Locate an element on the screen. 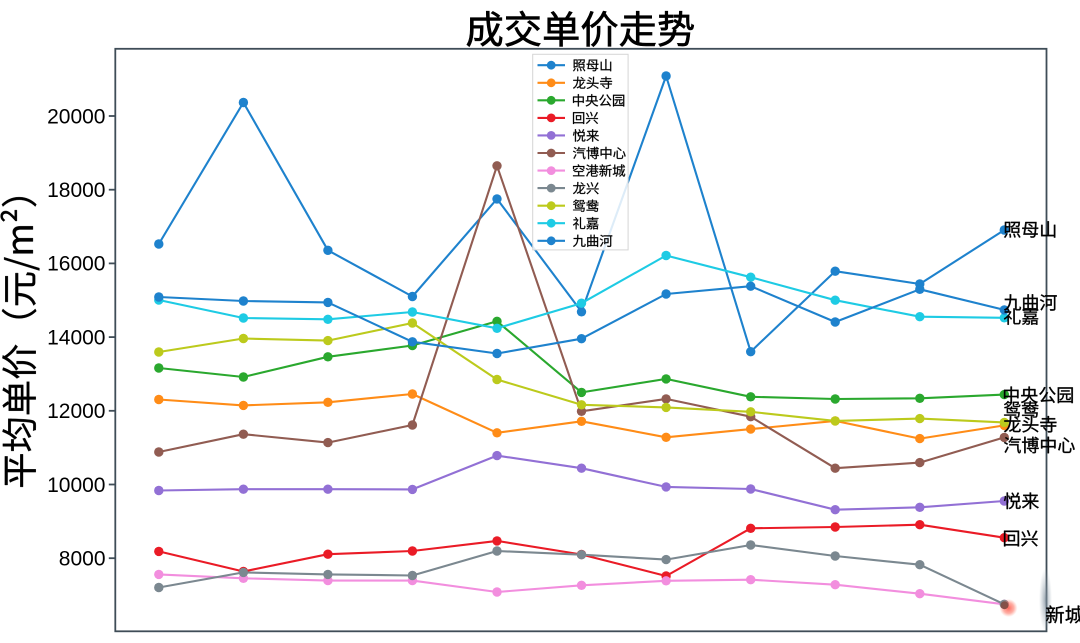  svg-text: 14000 is located at coordinates (76, 337).